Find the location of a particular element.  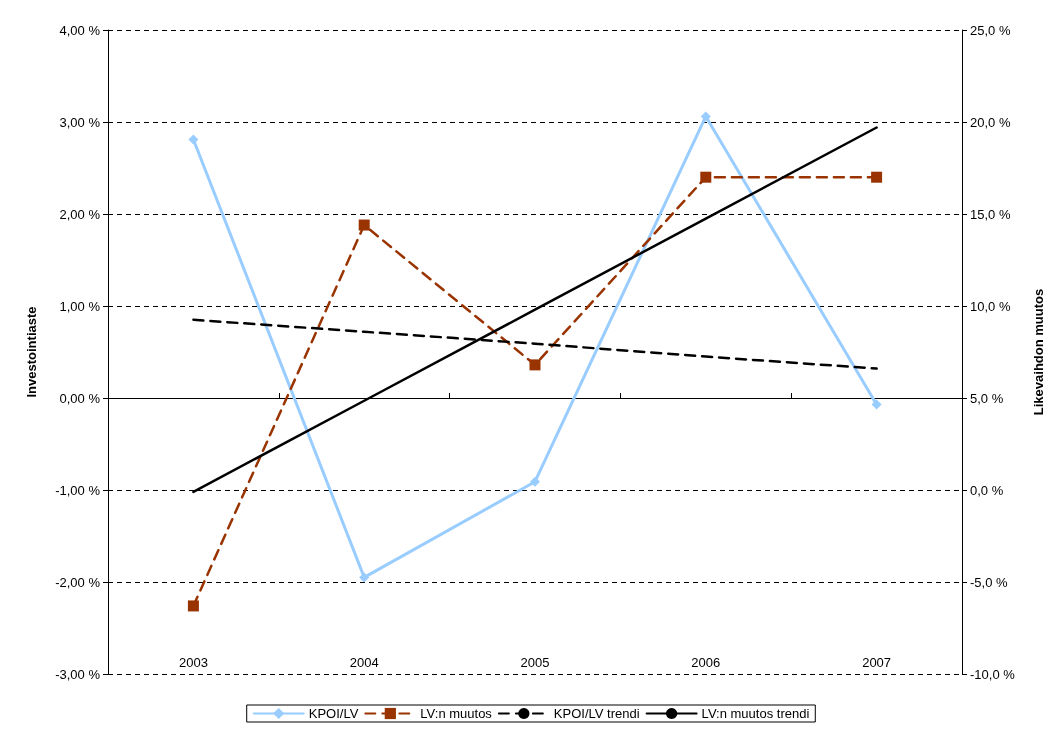

x-tick-label: 2007 is located at coordinates (877, 662).